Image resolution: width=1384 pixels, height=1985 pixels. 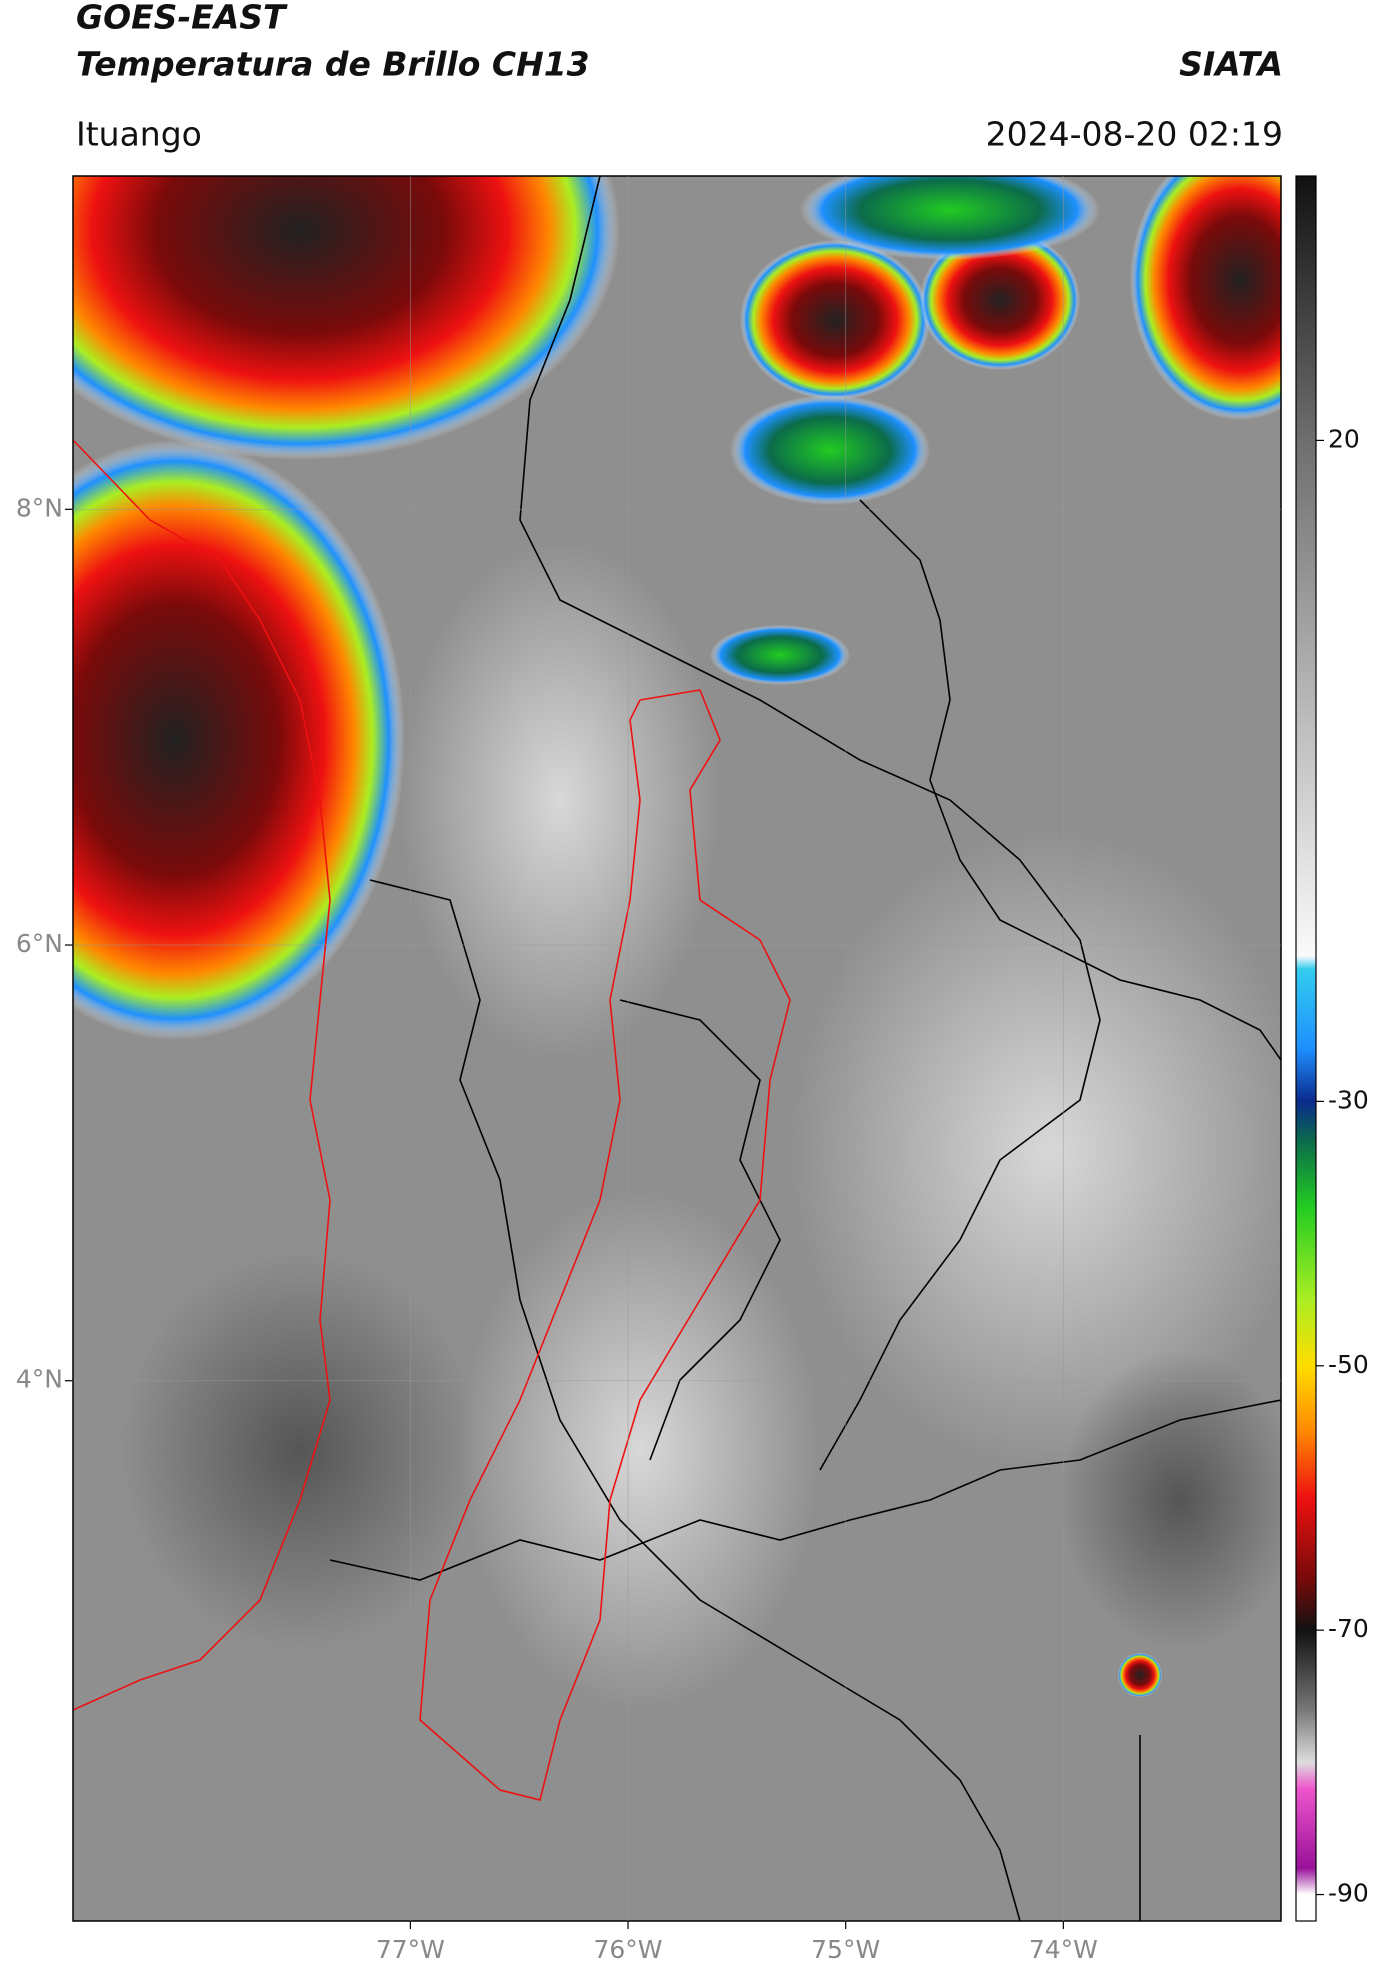 What do you see at coordinates (1348, 1099) in the screenshot?
I see `colorbar-tick-label: -30` at bounding box center [1348, 1099].